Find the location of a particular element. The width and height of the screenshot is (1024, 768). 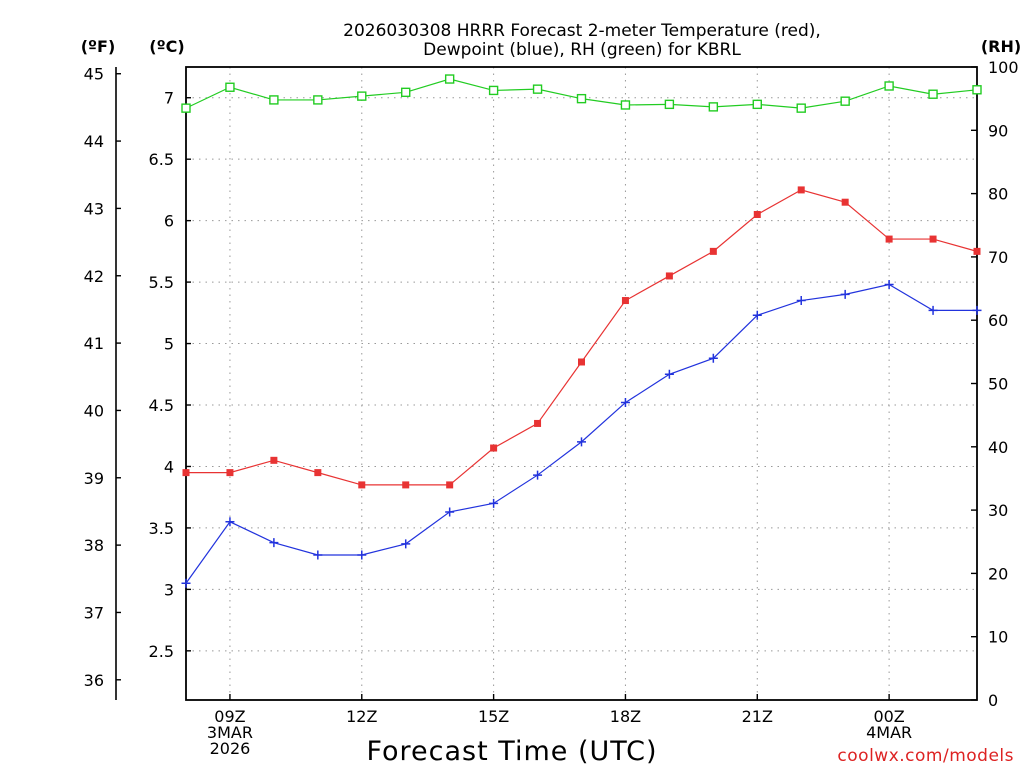

x-axis-label: Forecast Time (UTC) is located at coordinates (511, 751).